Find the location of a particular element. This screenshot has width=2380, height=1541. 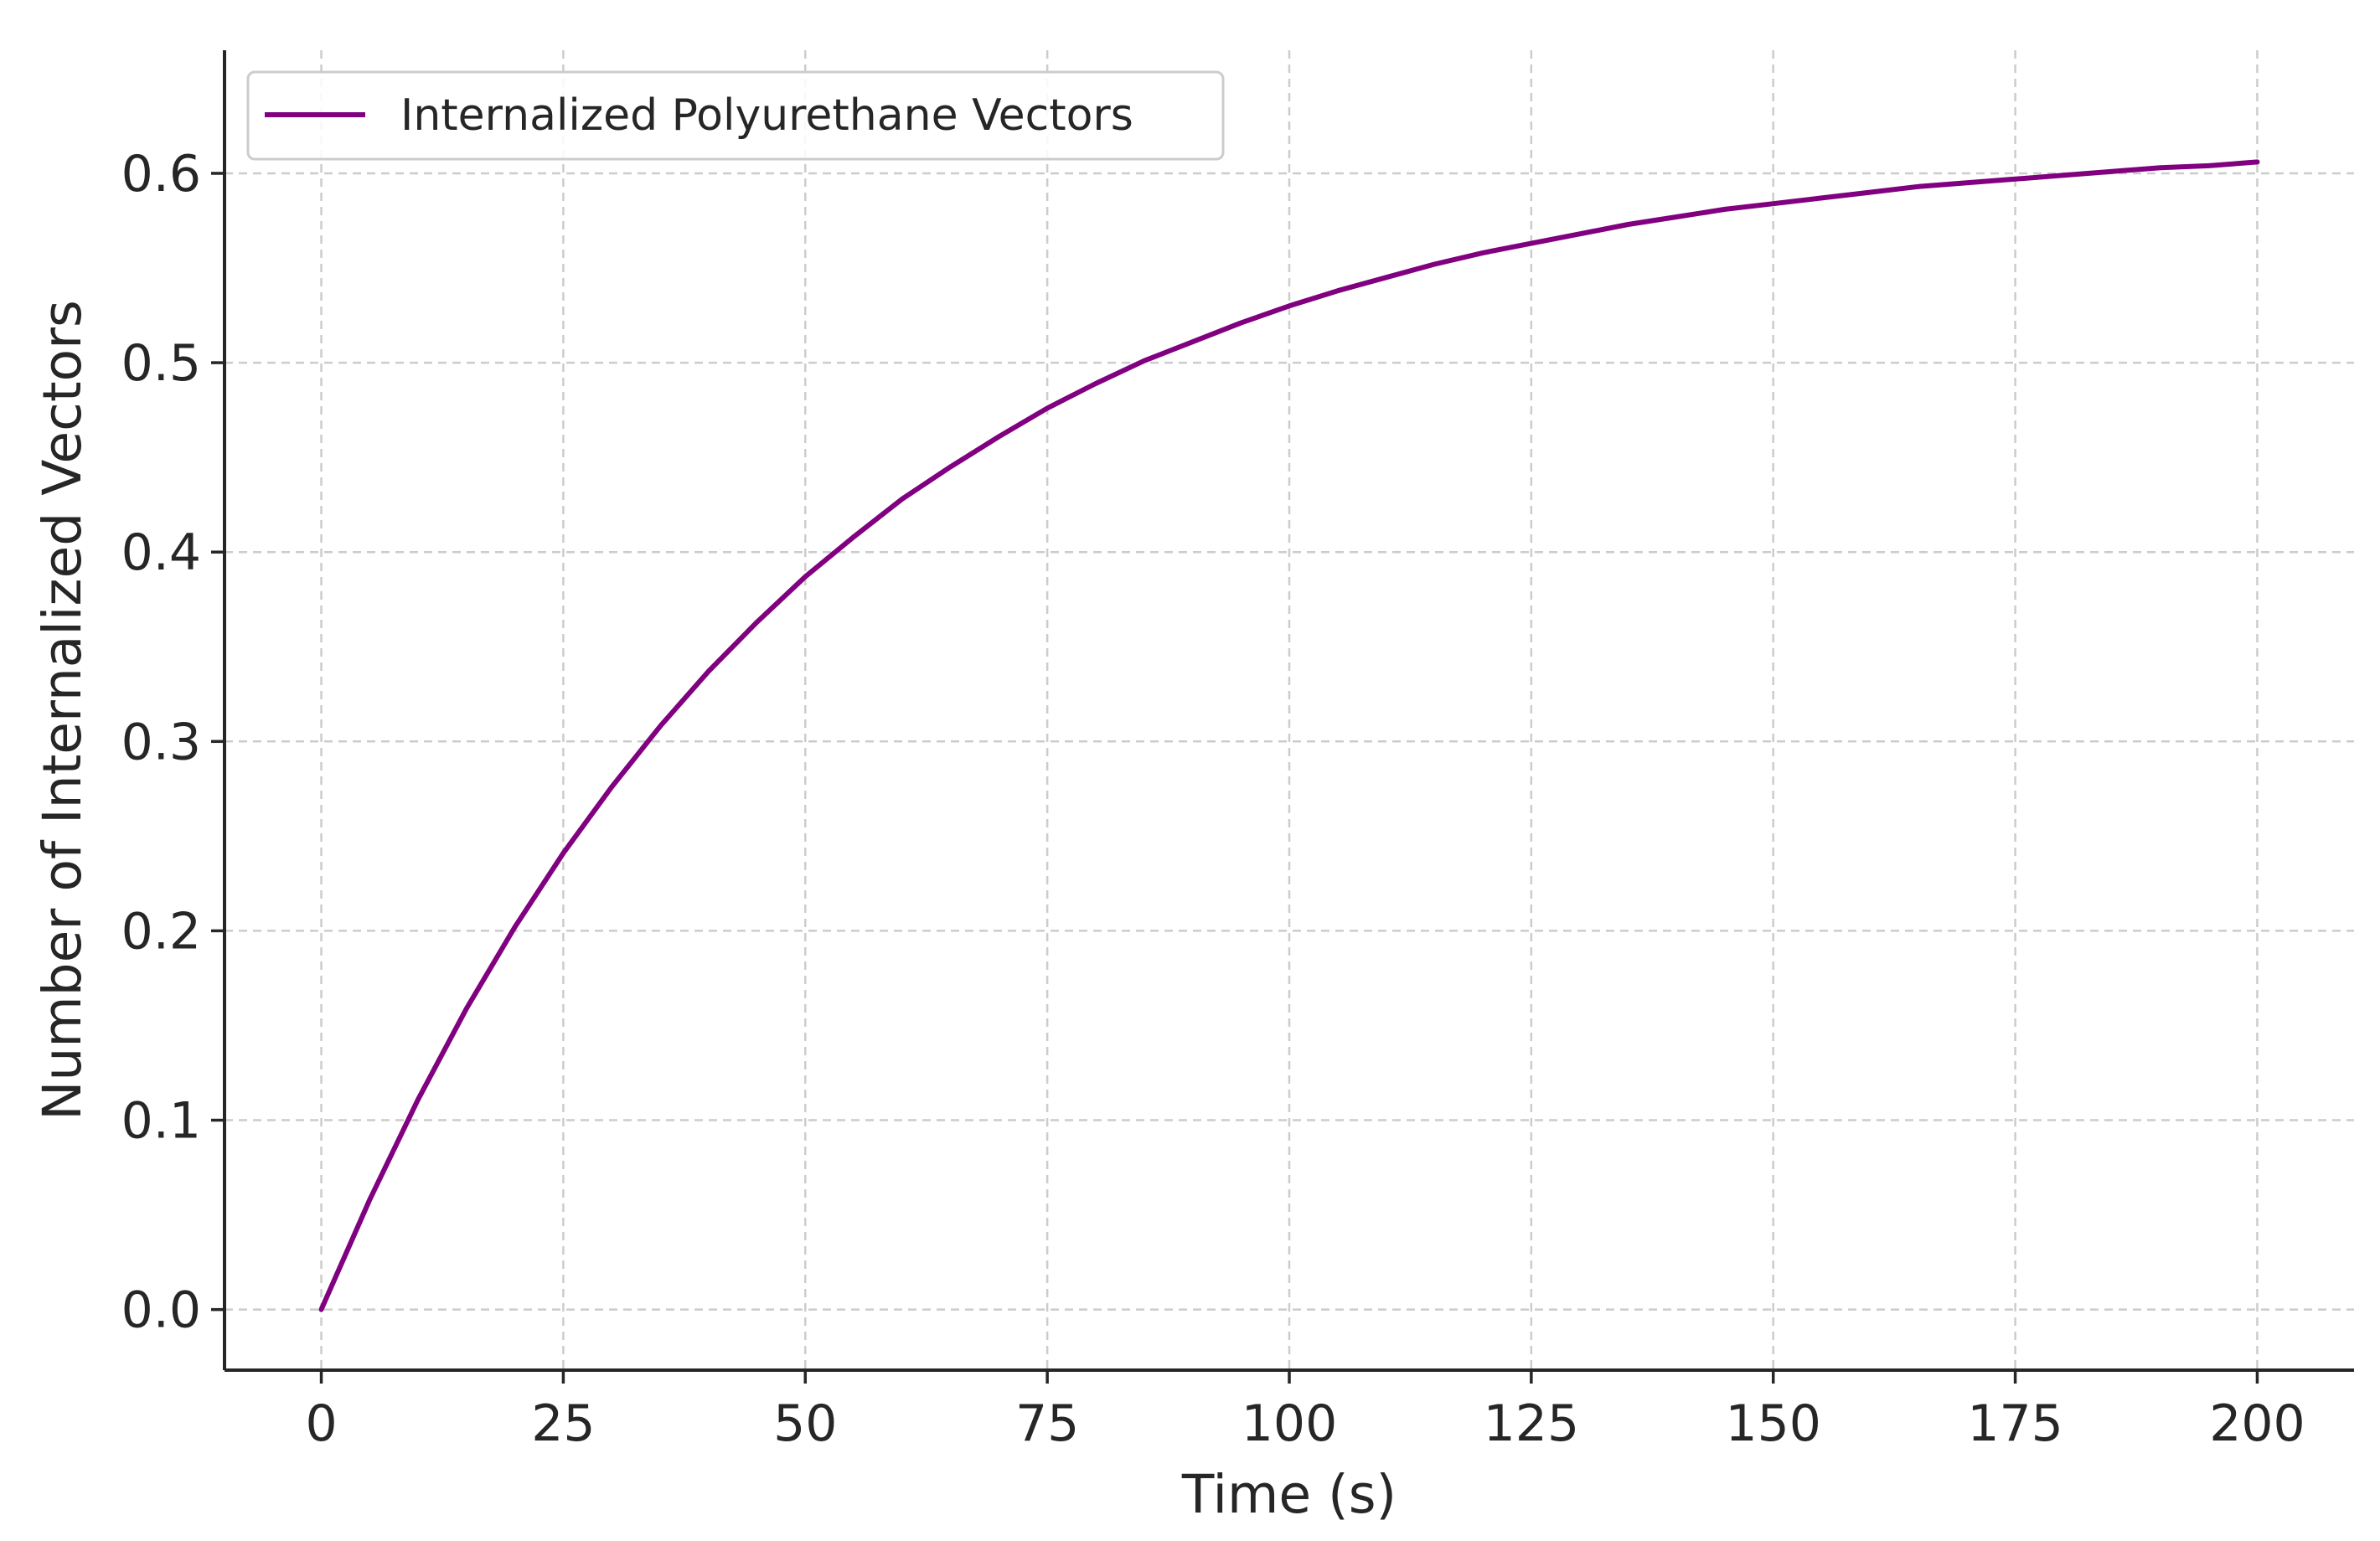

x-tick-label-2: 50 is located at coordinates (805, 1423).